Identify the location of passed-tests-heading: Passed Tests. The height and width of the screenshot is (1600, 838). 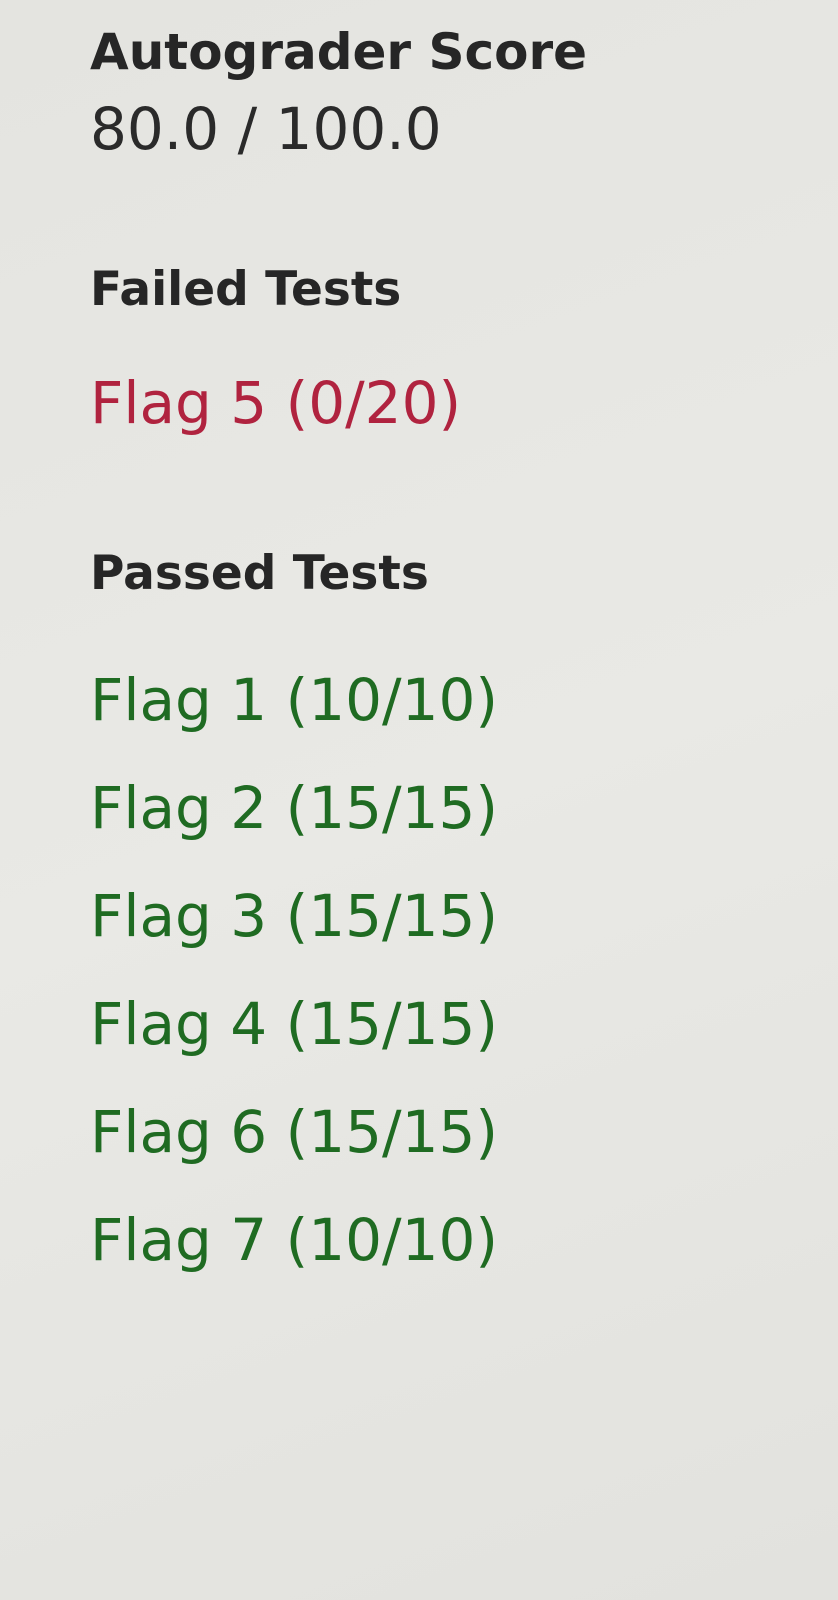
(259, 573).